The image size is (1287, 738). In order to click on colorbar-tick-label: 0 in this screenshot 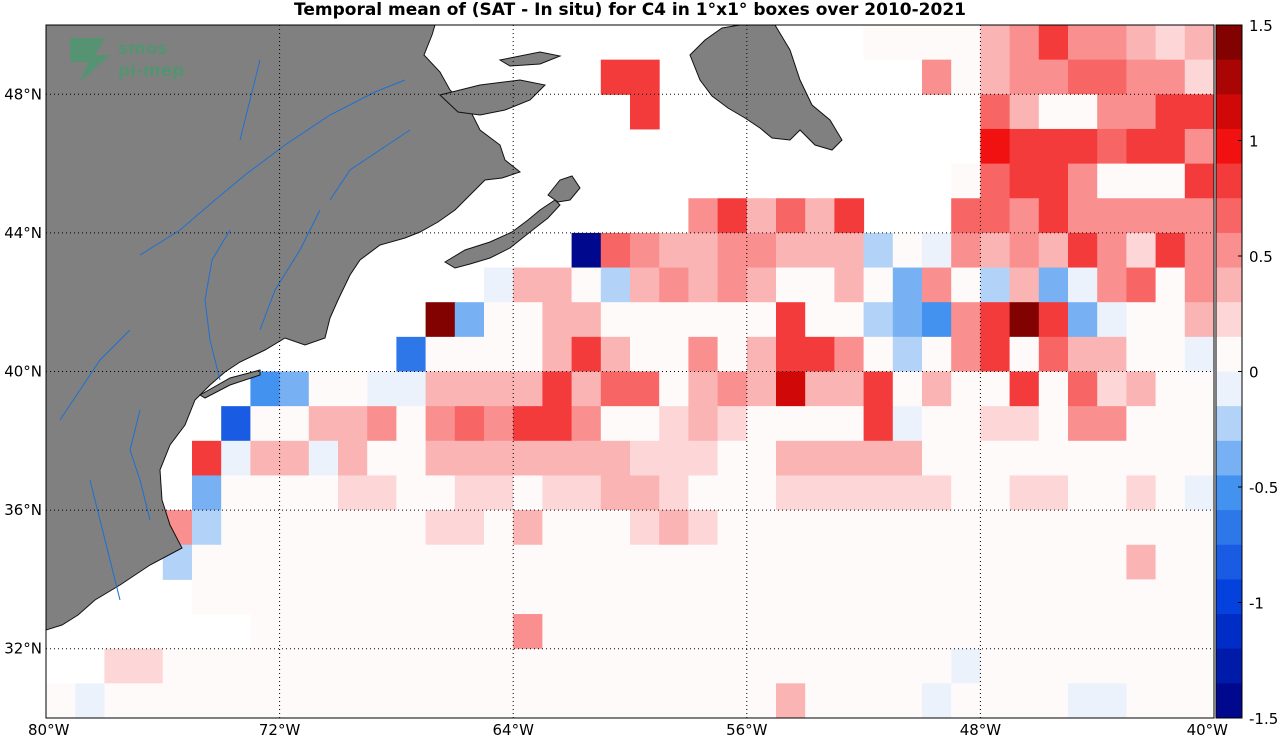, I will do `click(1254, 373)`.